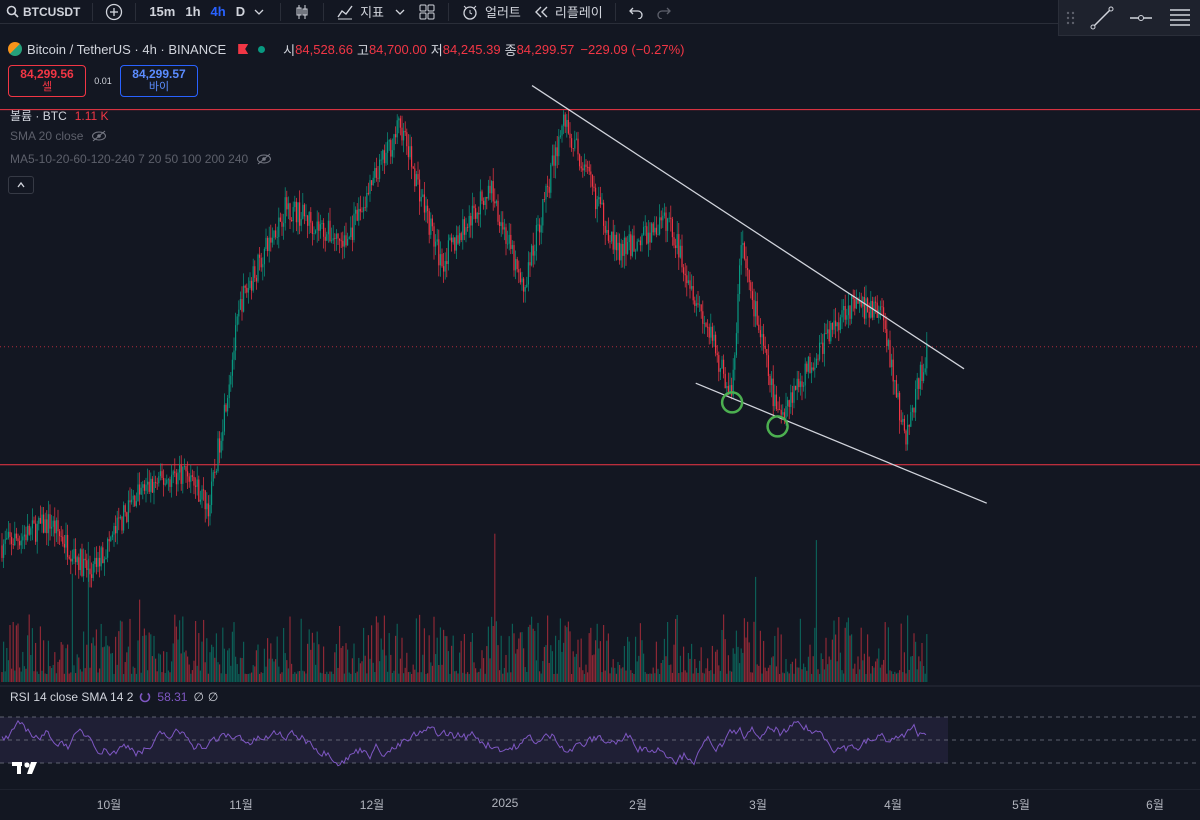 This screenshot has width=1200, height=820. Describe the element at coordinates (491, 12) in the screenshot. I see `alert-button: 얼러트` at that location.